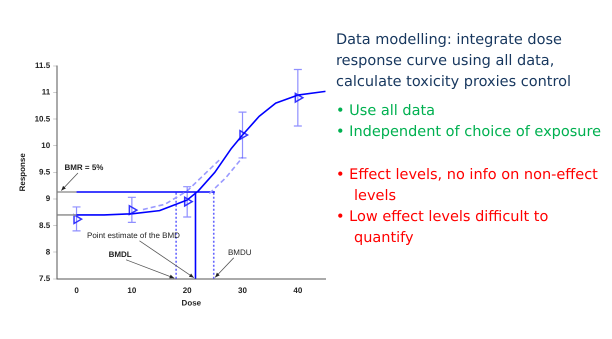 The height and width of the screenshot is (339, 612). Describe the element at coordinates (386, 111) in the screenshot. I see `text: • Use all data` at that location.